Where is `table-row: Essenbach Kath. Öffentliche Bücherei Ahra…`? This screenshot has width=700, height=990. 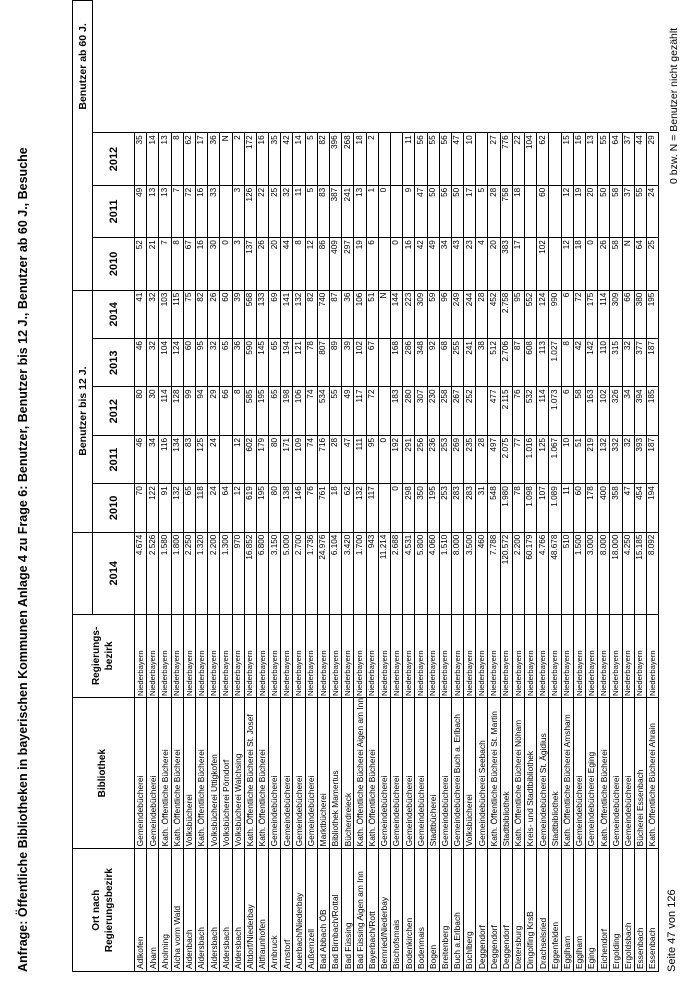
table-row: Essenbach Kath. Öffentliche Bücherei Ahra… is located at coordinates (652, 486).